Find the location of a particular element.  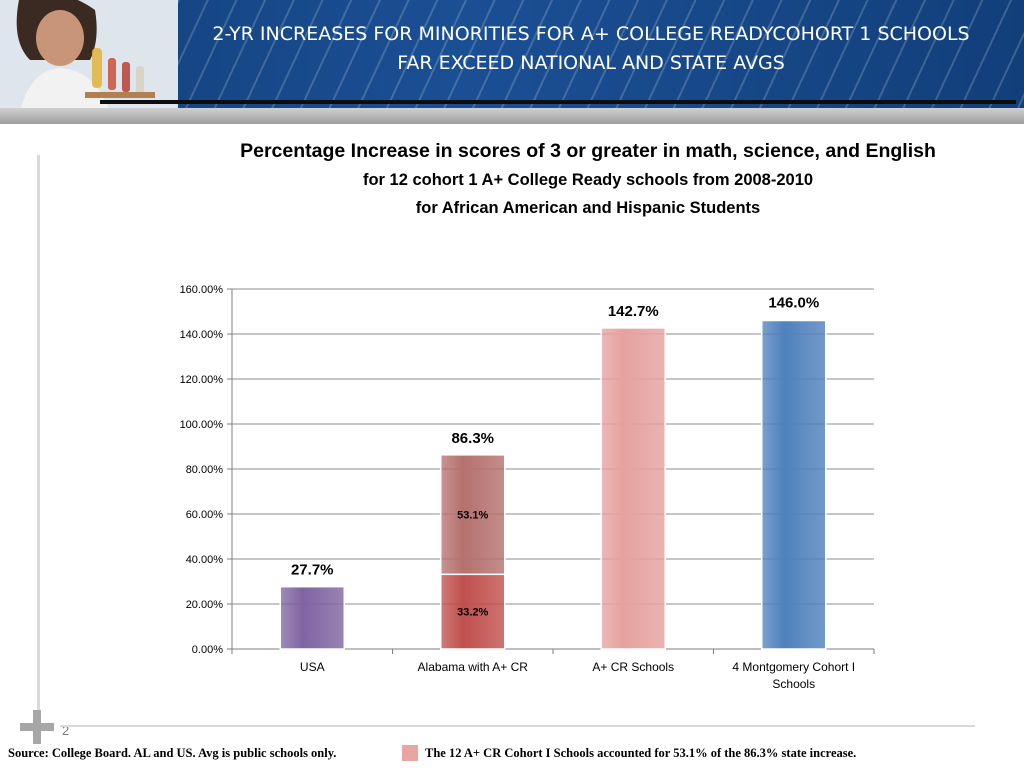

scientist-photo is located at coordinates (89, 56).